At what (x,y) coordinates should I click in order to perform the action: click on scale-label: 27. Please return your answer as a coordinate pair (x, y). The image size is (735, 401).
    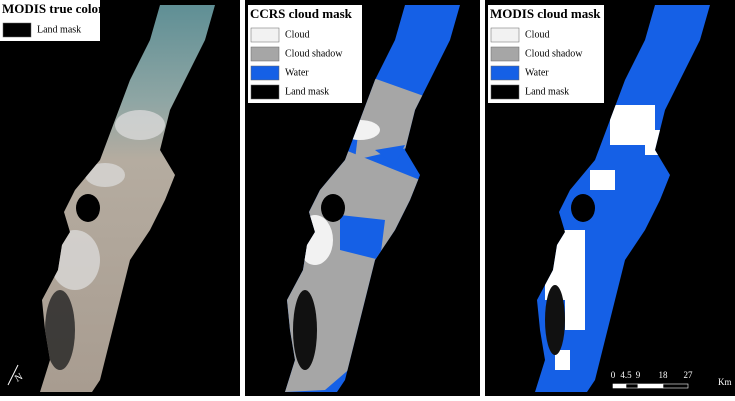
    Looking at the image, I should click on (689, 375).